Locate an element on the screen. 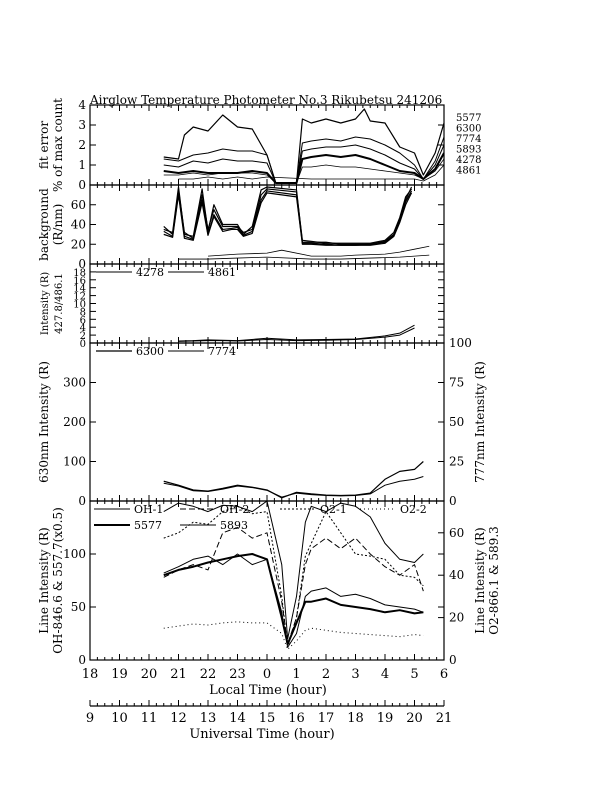 This screenshot has height=792, width=612. universal-time-tick-label: 19 is located at coordinates (385, 718).